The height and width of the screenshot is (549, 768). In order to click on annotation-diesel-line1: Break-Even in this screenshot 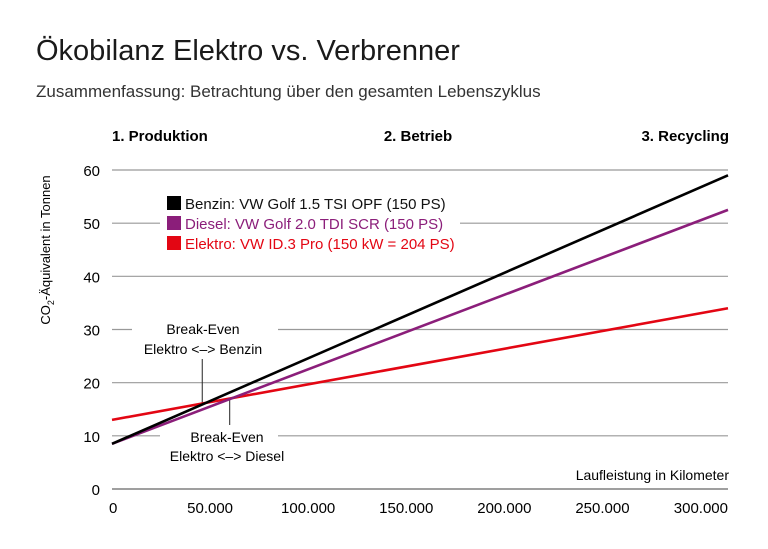, I will do `click(226, 437)`.